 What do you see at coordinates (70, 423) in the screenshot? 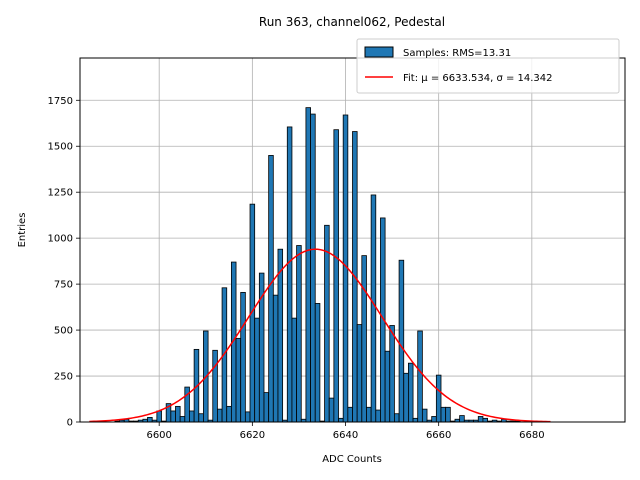
I see `y-tick-label: 0` at bounding box center [70, 423].